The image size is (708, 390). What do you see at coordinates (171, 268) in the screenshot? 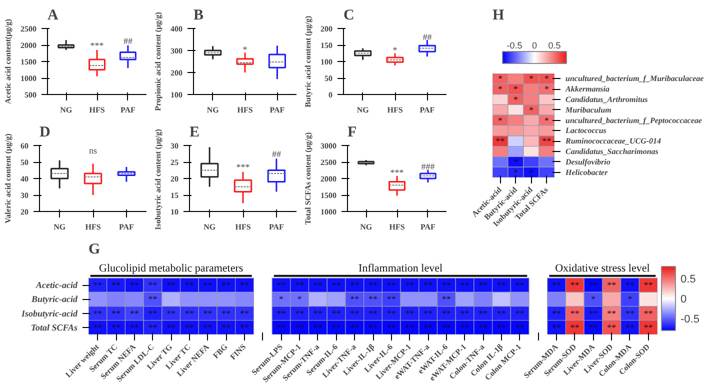
I see `text: Glucolipid metabolic parameters` at bounding box center [171, 268].